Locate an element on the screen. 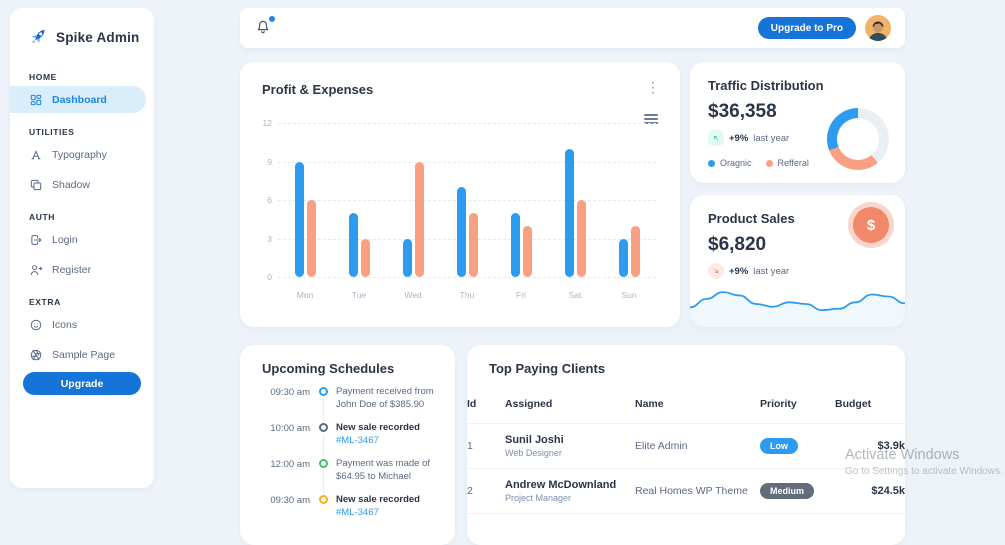  column-header-assigned: Assigned is located at coordinates (570, 406).